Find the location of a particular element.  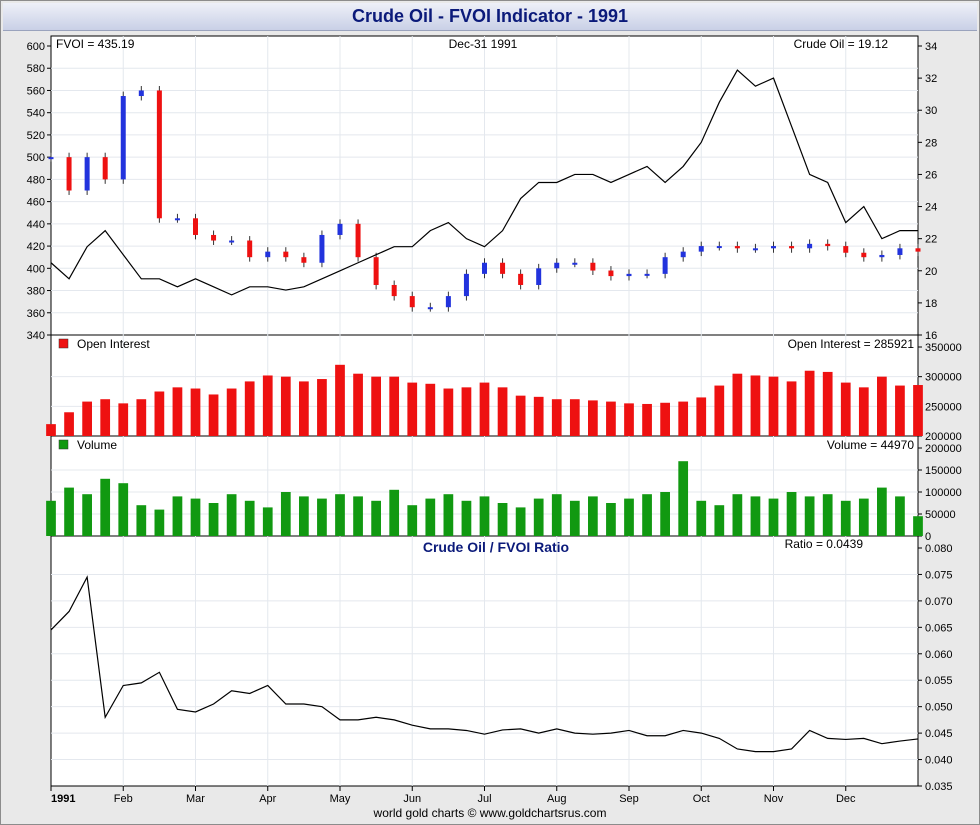

fvoi-axis-label: 400 is located at coordinates (36, 269).